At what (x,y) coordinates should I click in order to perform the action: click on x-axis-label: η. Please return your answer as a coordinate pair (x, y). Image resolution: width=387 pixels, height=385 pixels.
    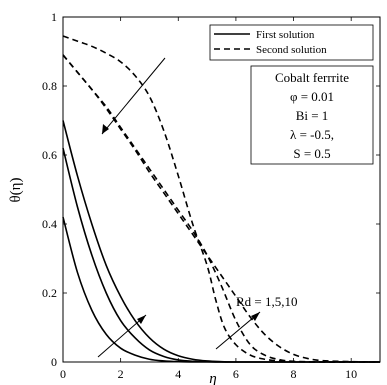
    Looking at the image, I should click on (212, 378).